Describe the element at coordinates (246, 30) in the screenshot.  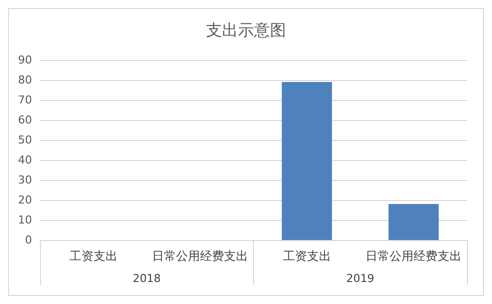
I see `chart-title: 支出示意图` at that location.